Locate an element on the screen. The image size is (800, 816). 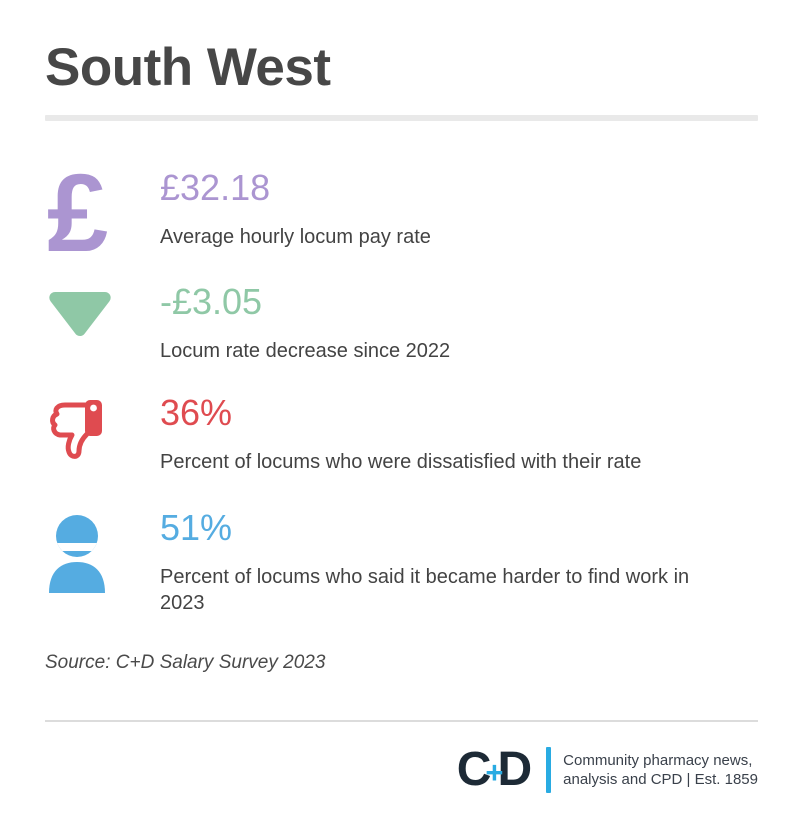
stat-row-pay-rate: £ £32.18 Average hourly locum pay rate is located at coordinates (401, 213).